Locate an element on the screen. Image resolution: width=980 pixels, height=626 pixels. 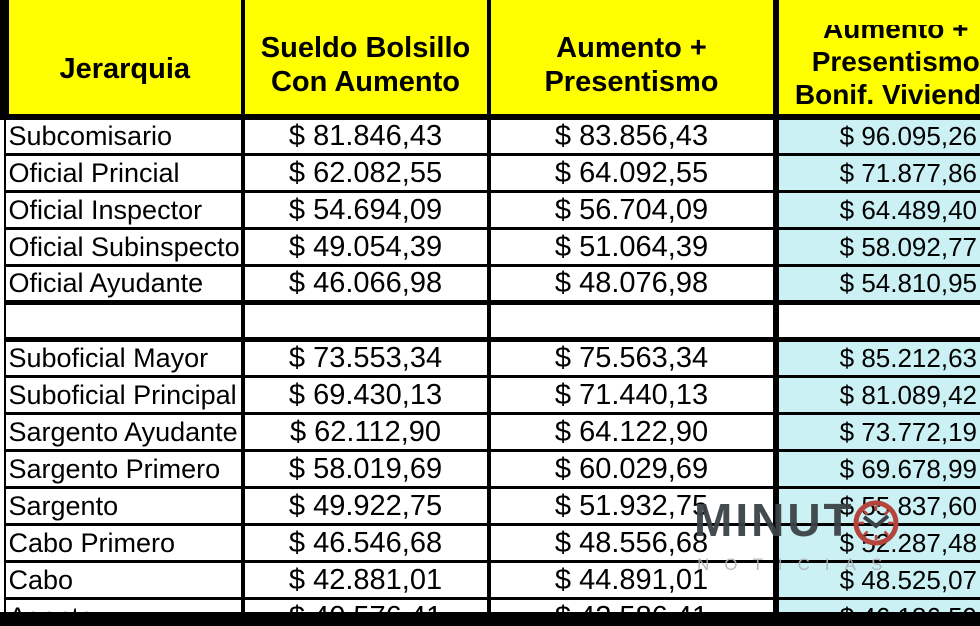
value-cell-highlight: $ 64.489,40 is located at coordinates (877, 210).